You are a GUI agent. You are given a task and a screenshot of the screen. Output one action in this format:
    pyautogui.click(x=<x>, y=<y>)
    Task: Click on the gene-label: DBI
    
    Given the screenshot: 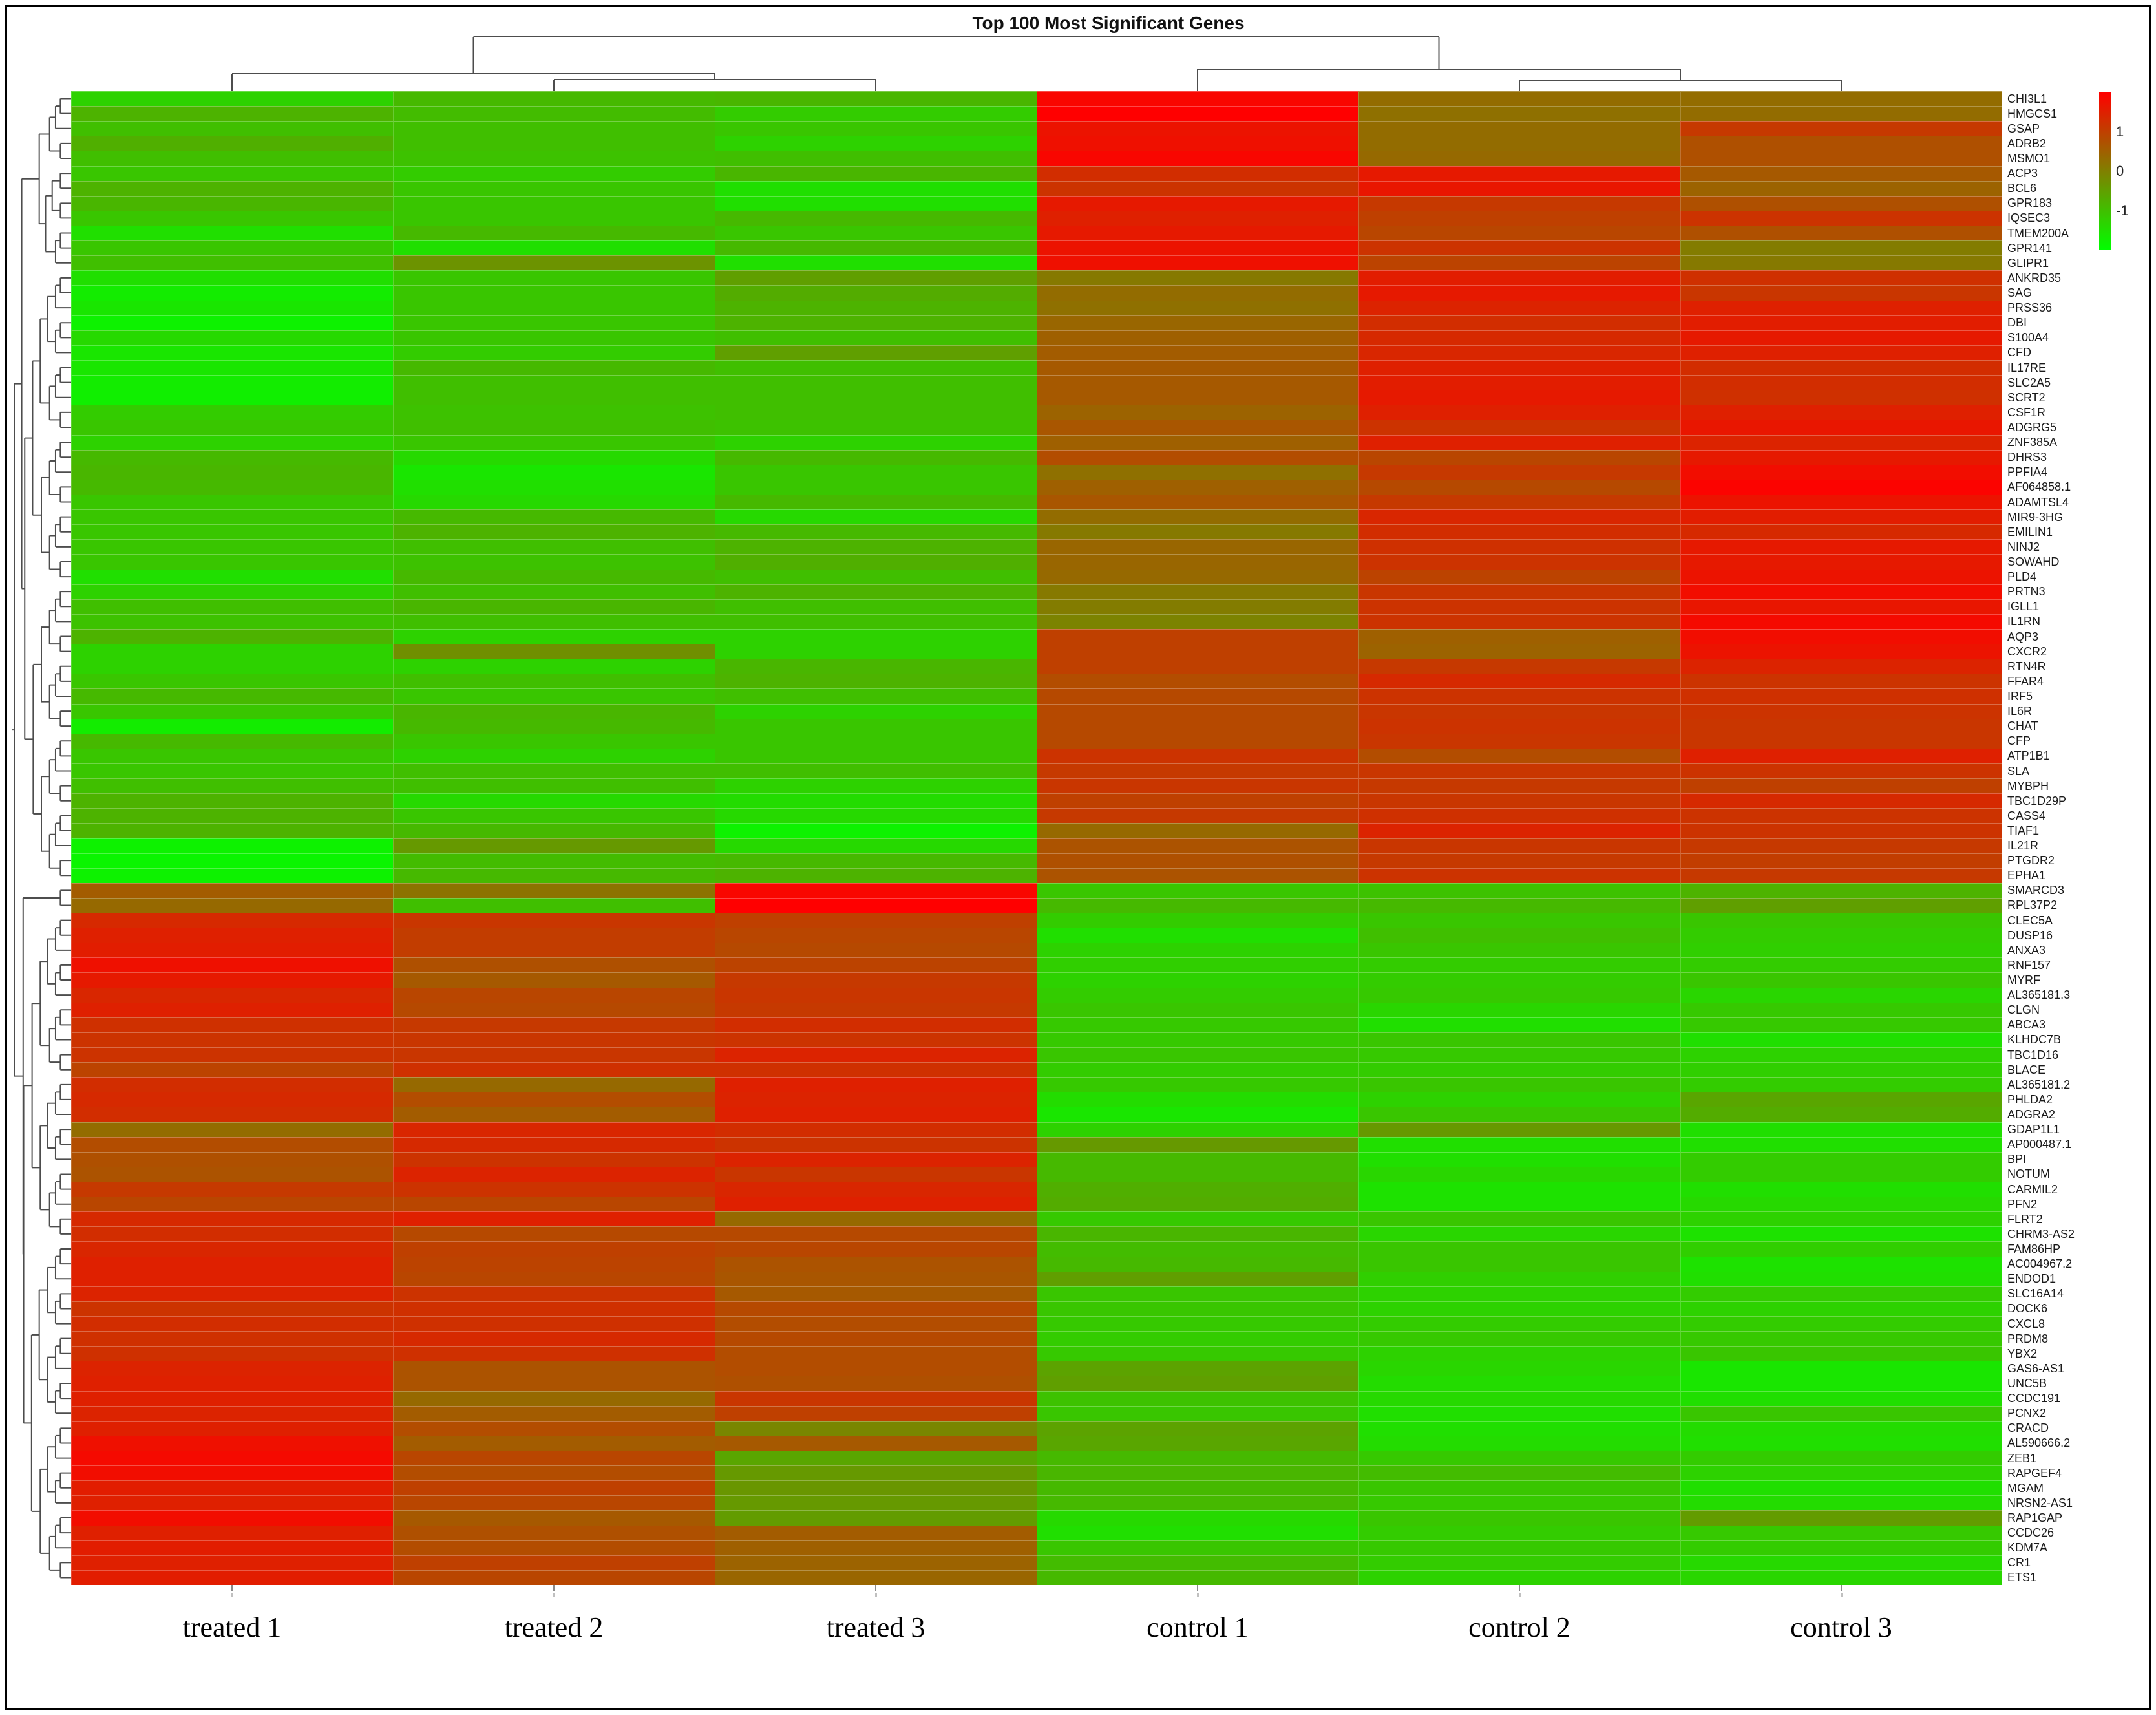 What is the action you would take?
    pyautogui.click(x=2017, y=323)
    